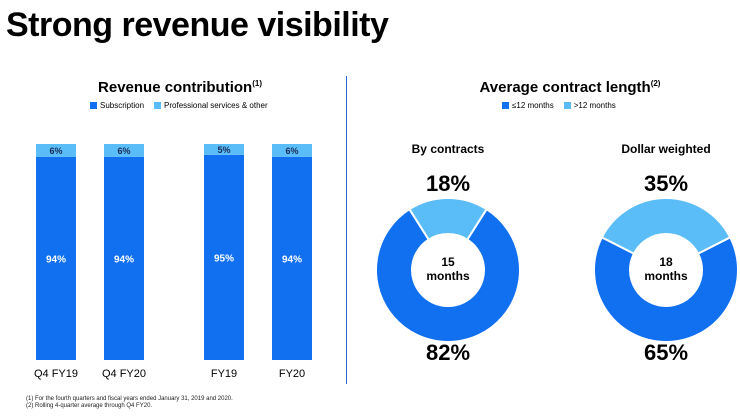 The height and width of the screenshot is (420, 740). I want to click on revenue-contribution-footnote-mark: (1), so click(257, 83).